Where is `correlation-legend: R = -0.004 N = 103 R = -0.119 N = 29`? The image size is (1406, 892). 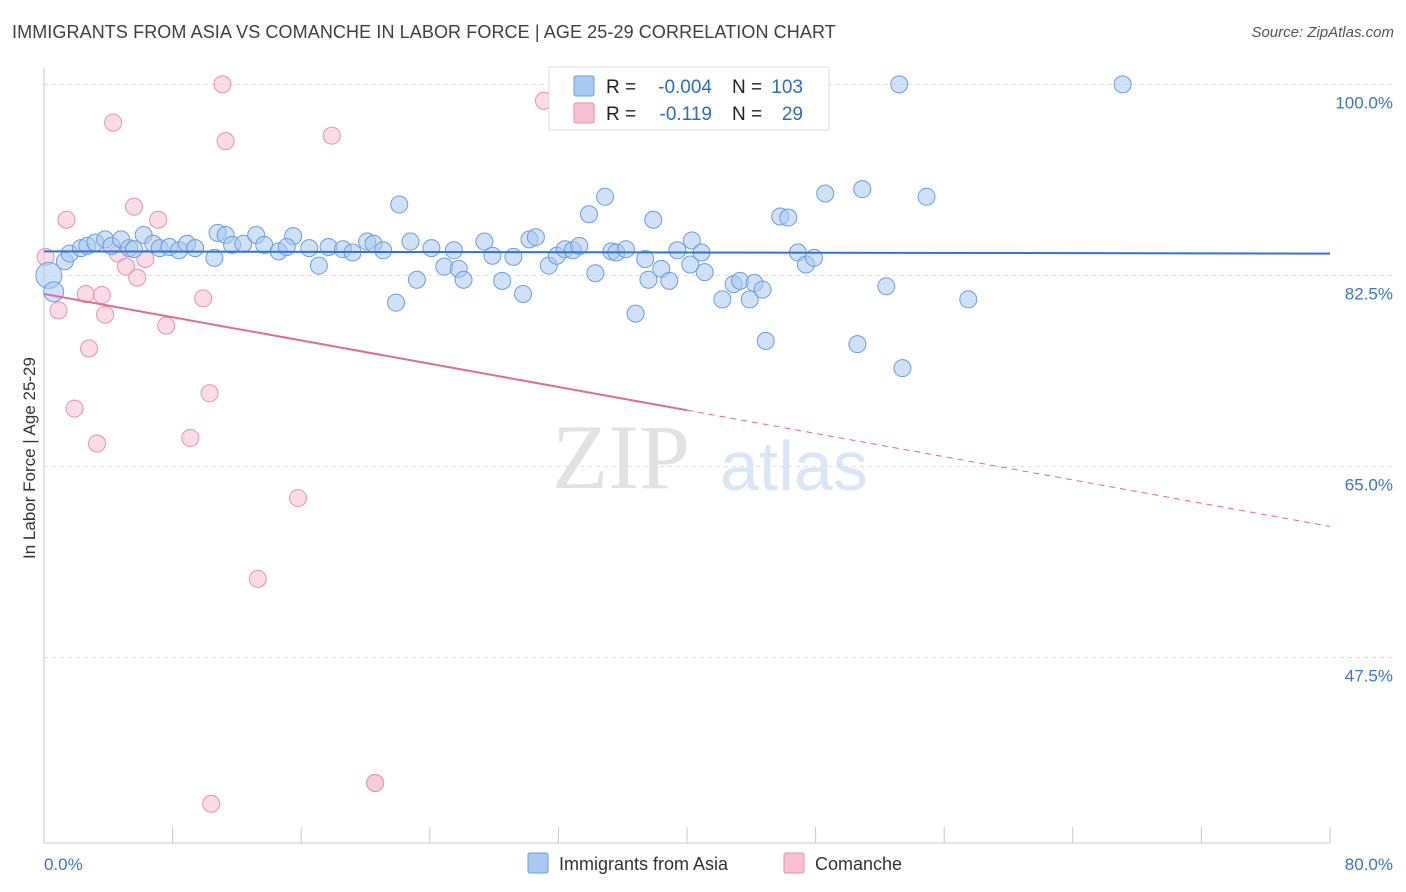 correlation-legend: R = -0.004 N = 103 R = -0.119 N = 29 is located at coordinates (689, 98).